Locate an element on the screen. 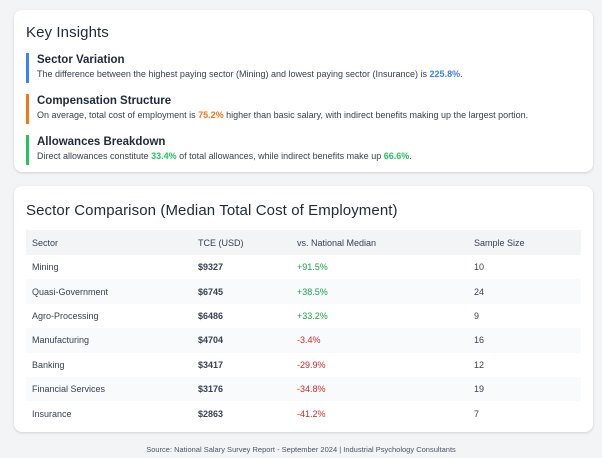 The height and width of the screenshot is (458, 602). sector-cell: Agro-Processing is located at coordinates (65, 315).